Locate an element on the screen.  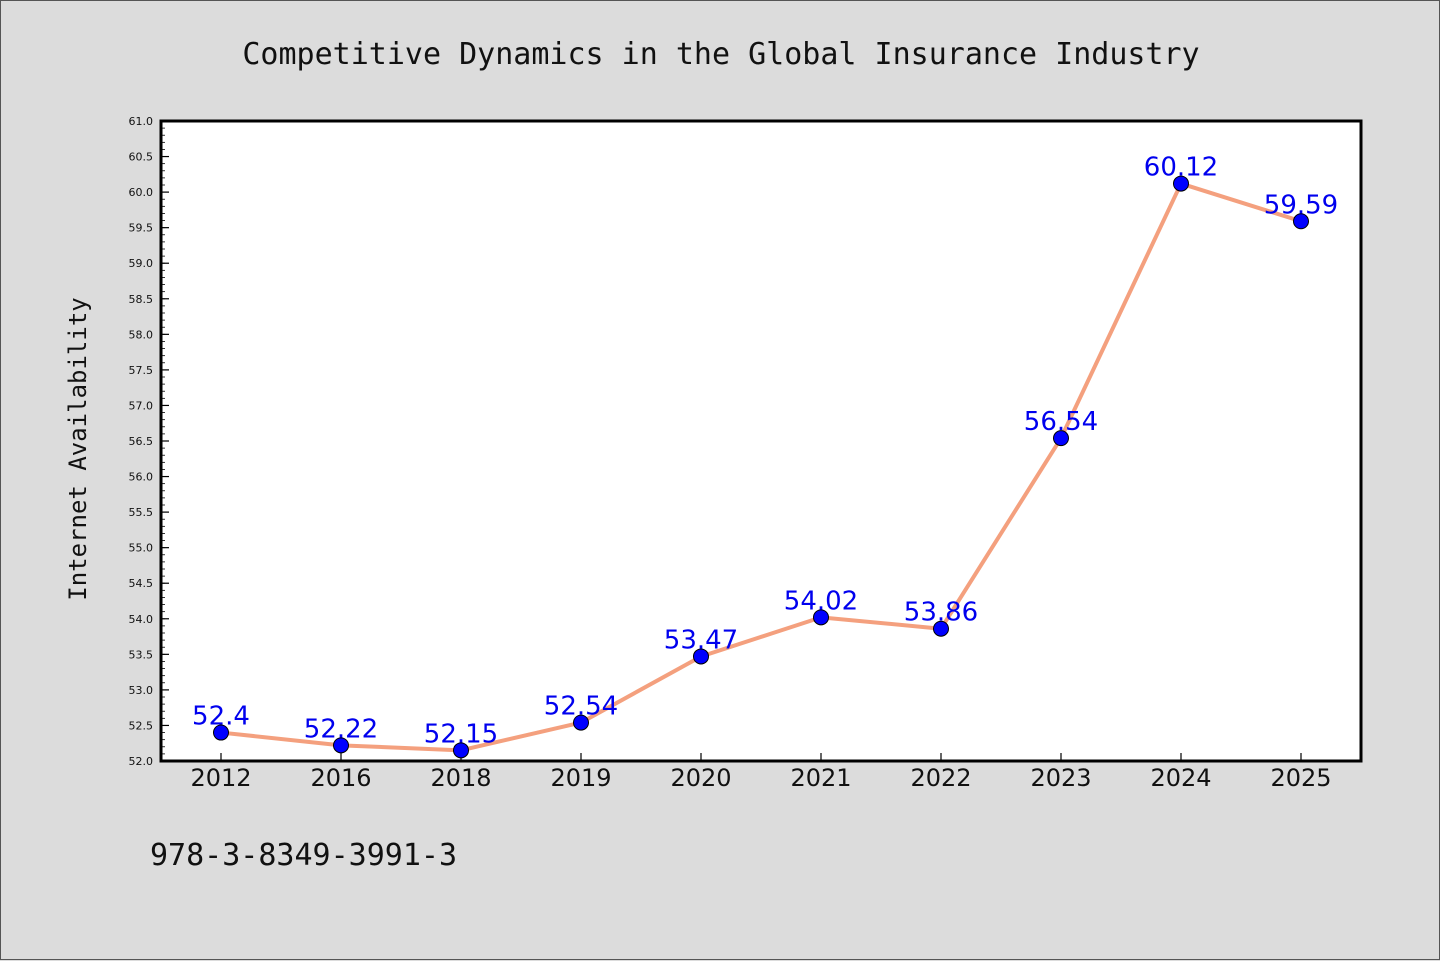
y-tick-label: 52.0 is located at coordinates (141, 761).